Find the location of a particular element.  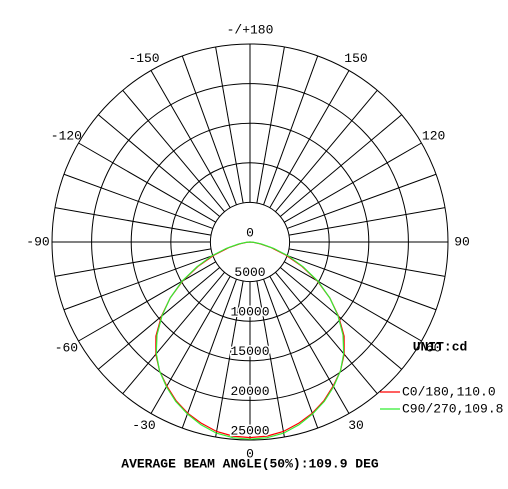

r-tick-label: 10000 is located at coordinates (249, 312).